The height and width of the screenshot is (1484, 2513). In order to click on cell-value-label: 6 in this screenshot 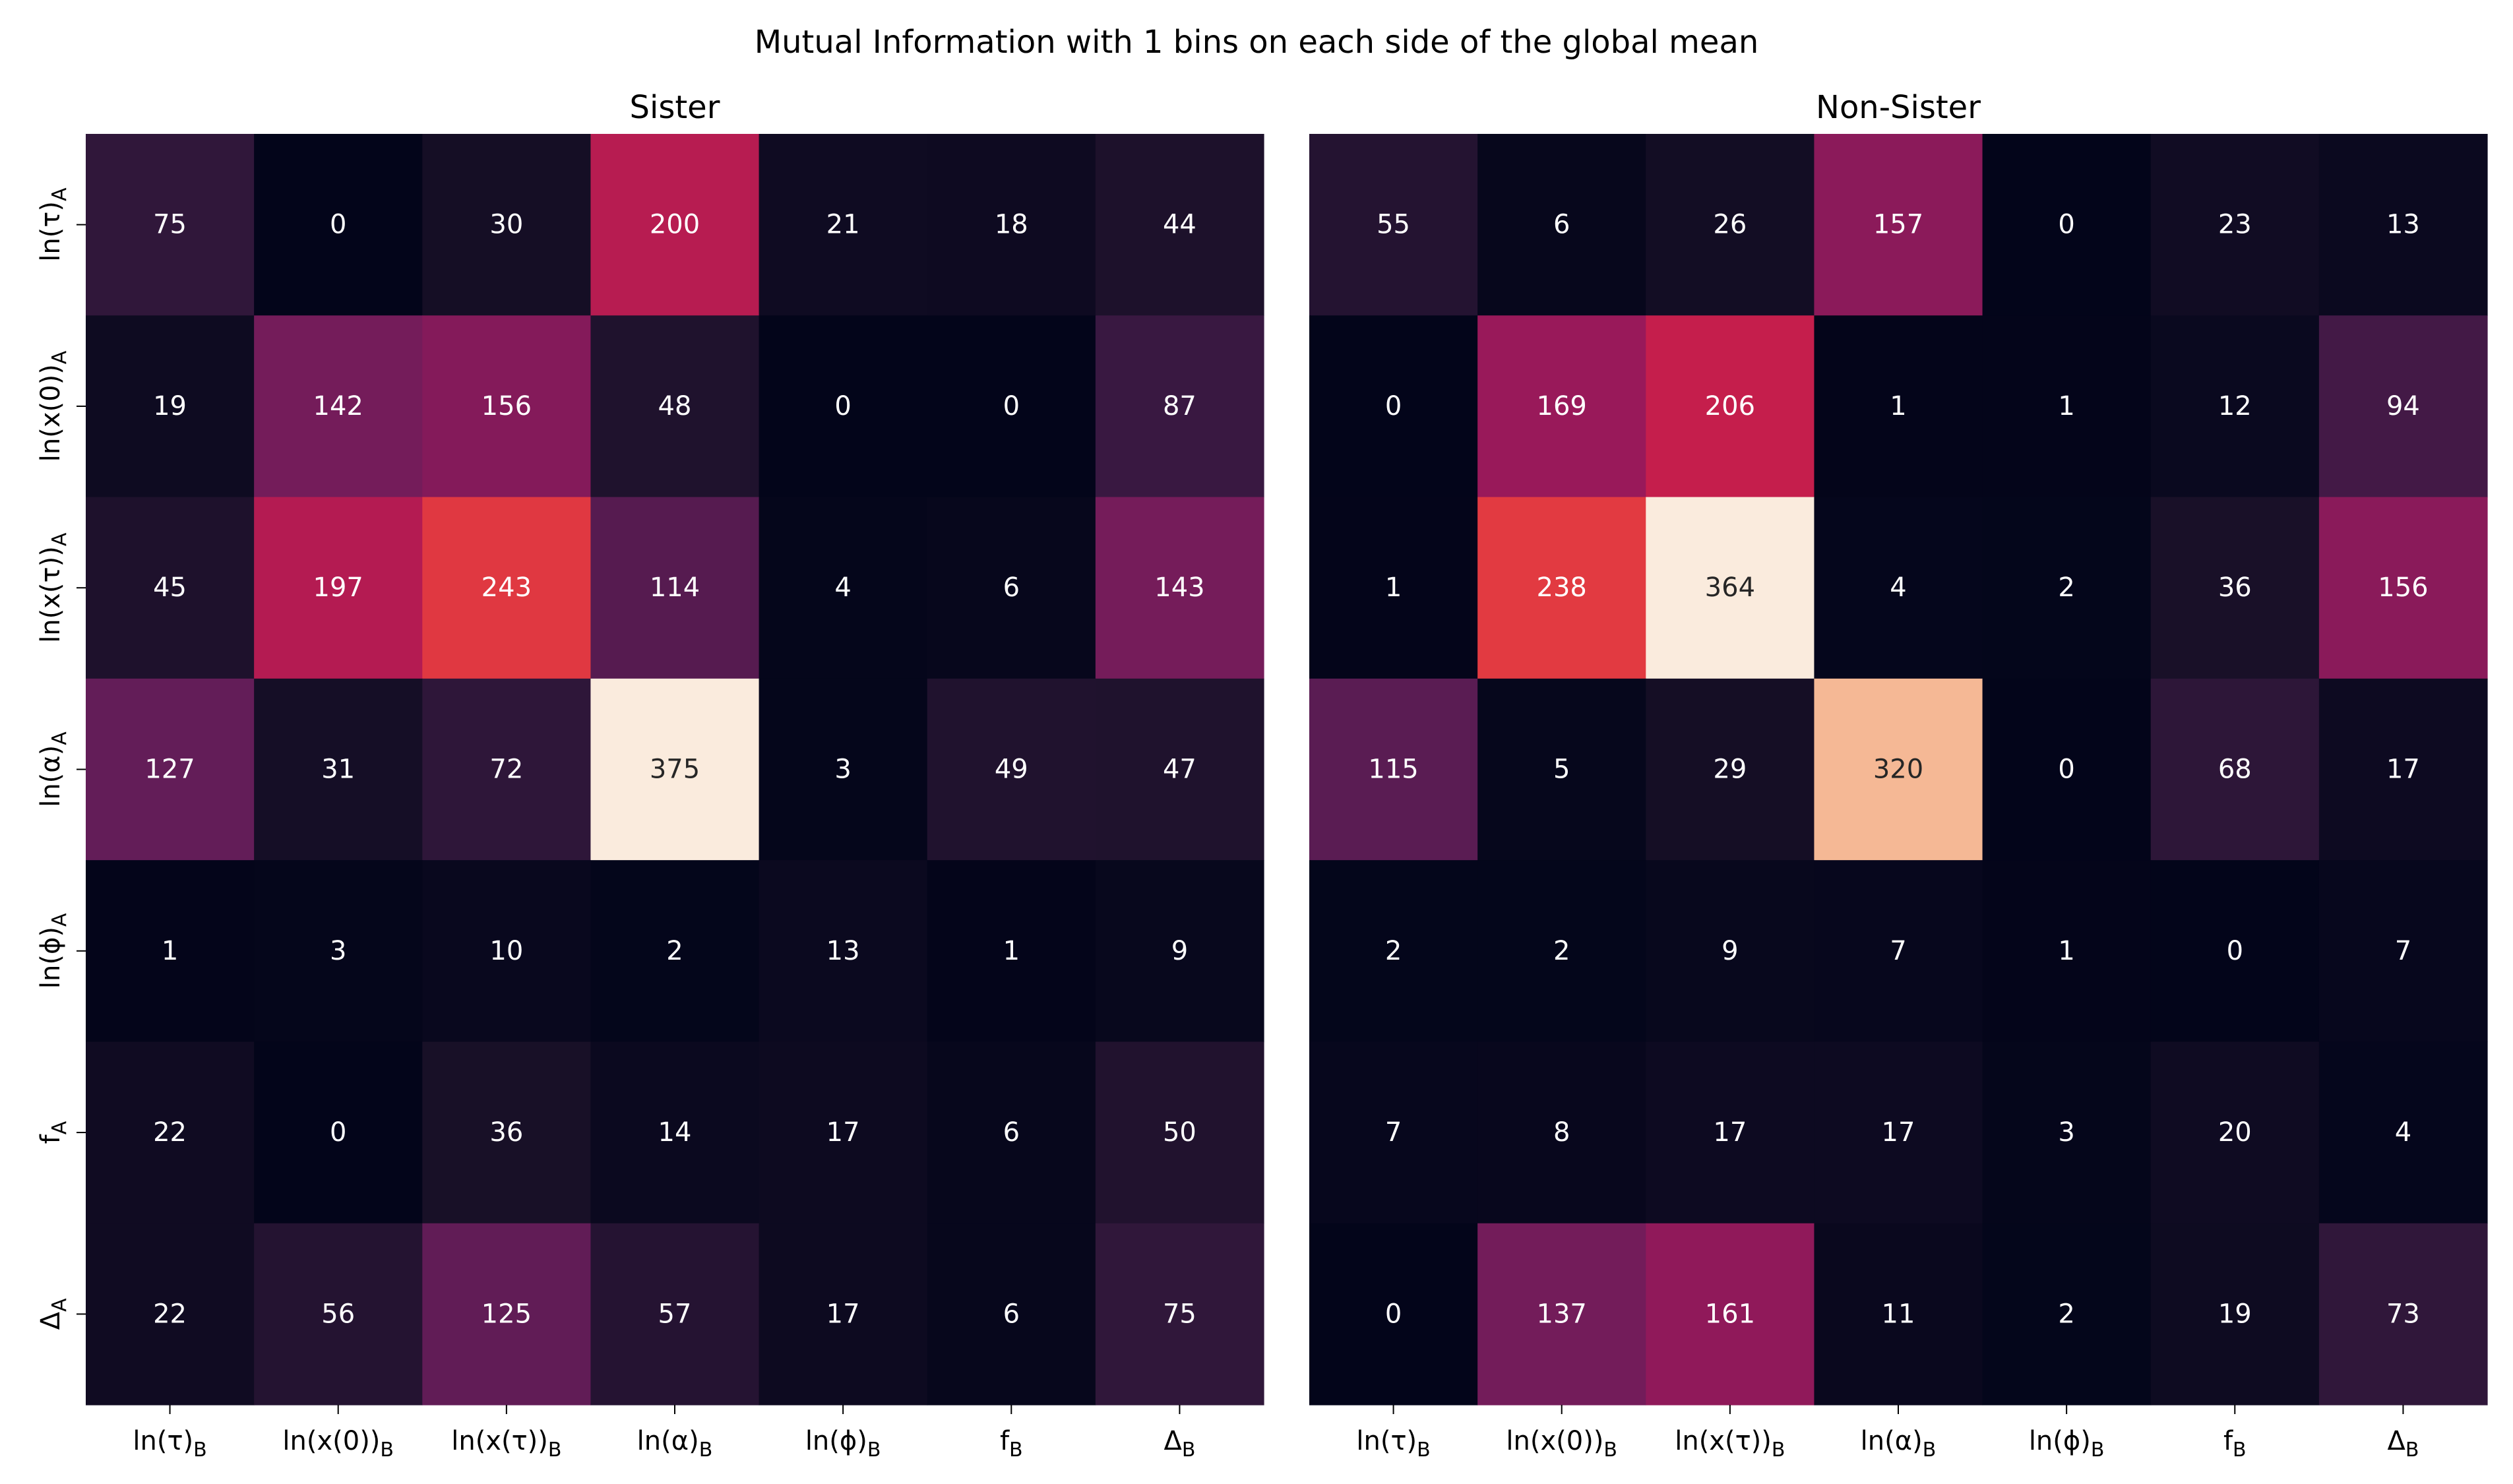, I will do `click(1011, 1314)`.